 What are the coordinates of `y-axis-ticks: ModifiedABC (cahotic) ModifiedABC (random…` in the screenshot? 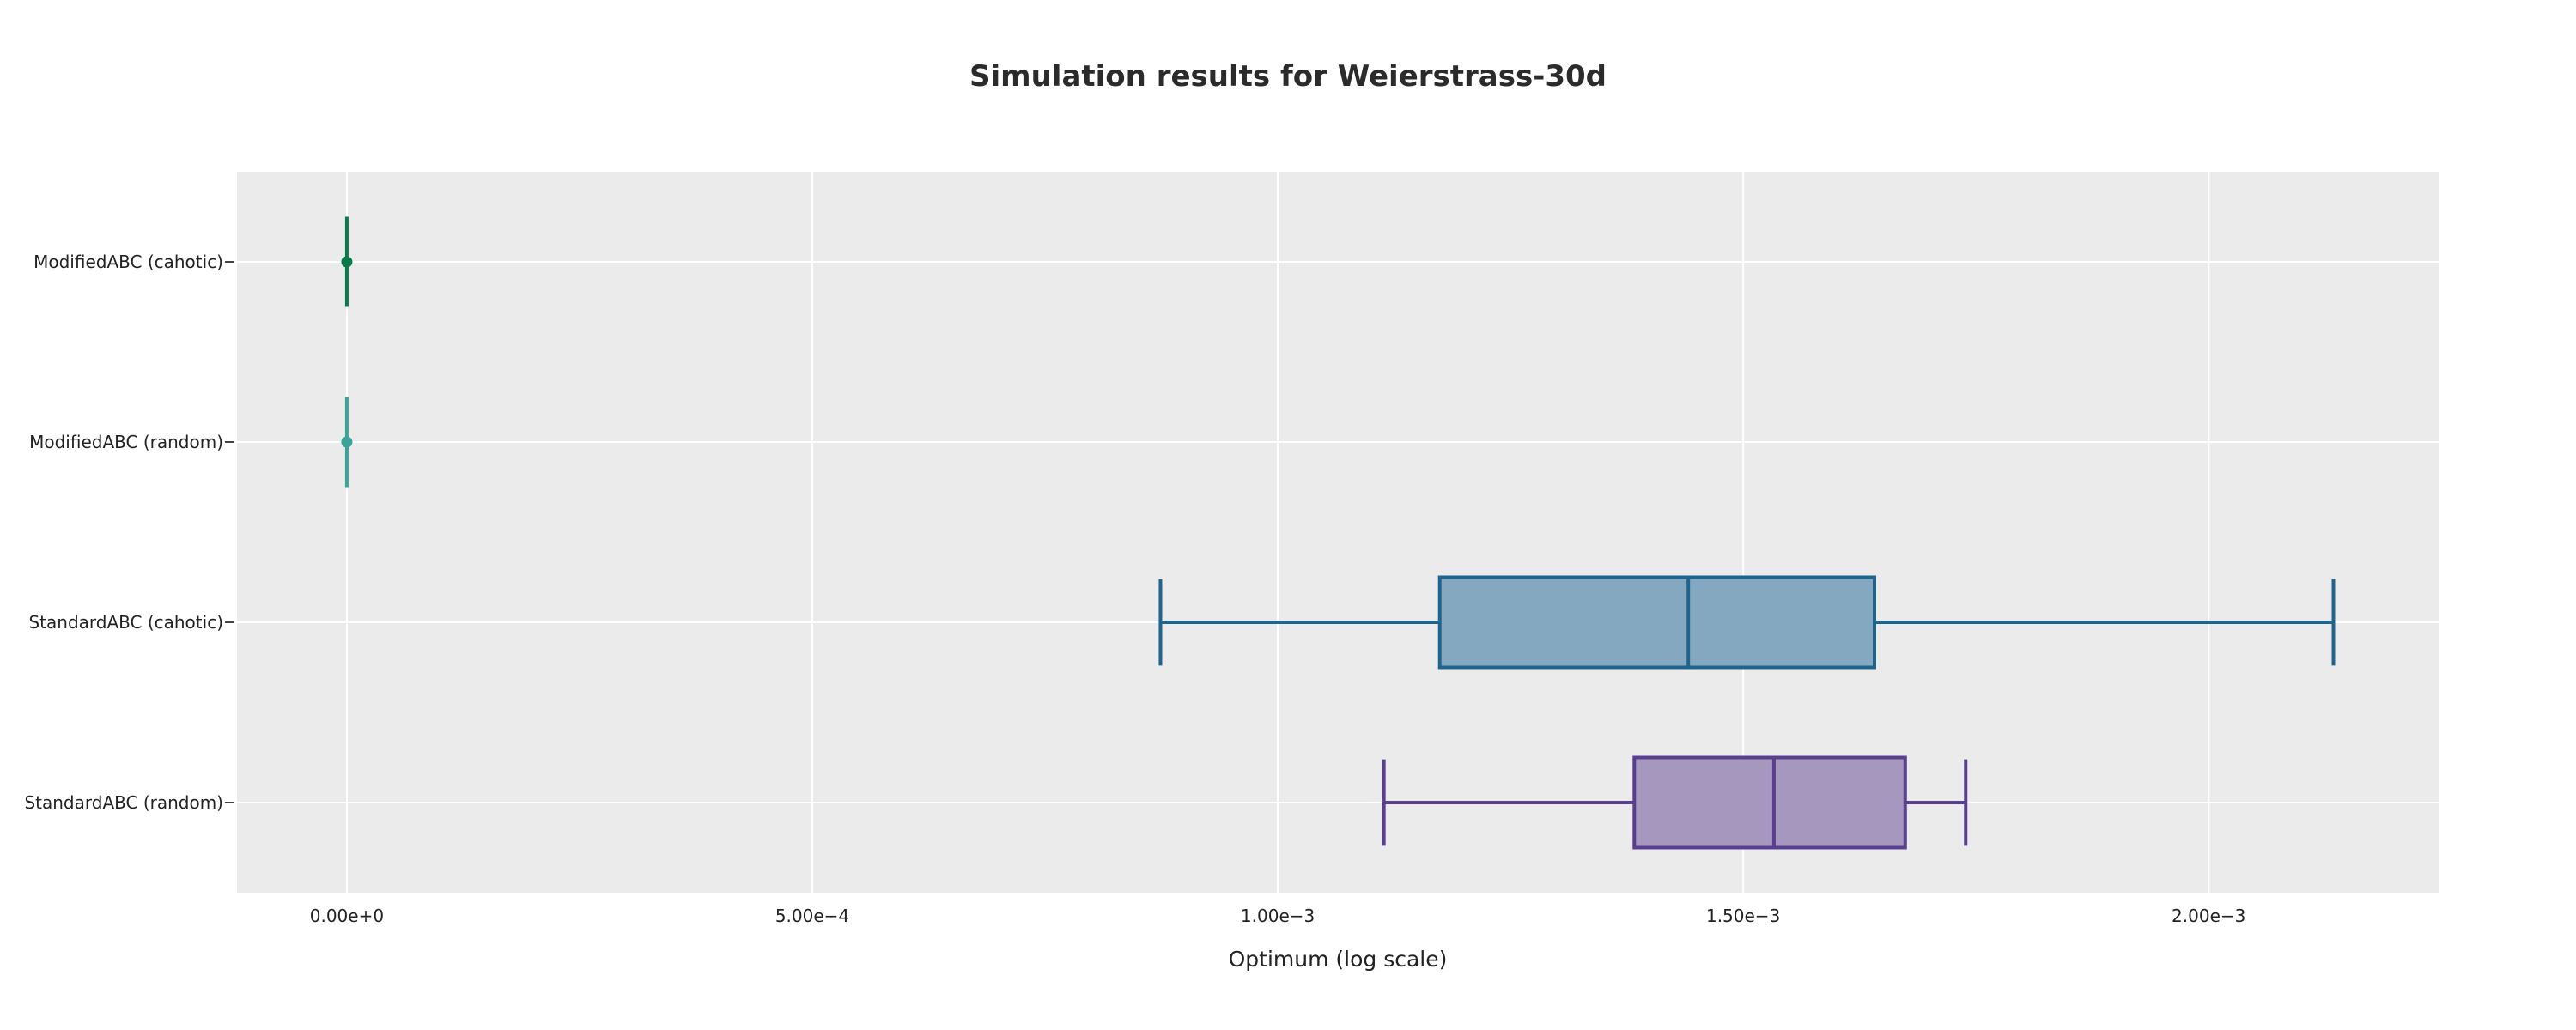 It's located at (129, 532).